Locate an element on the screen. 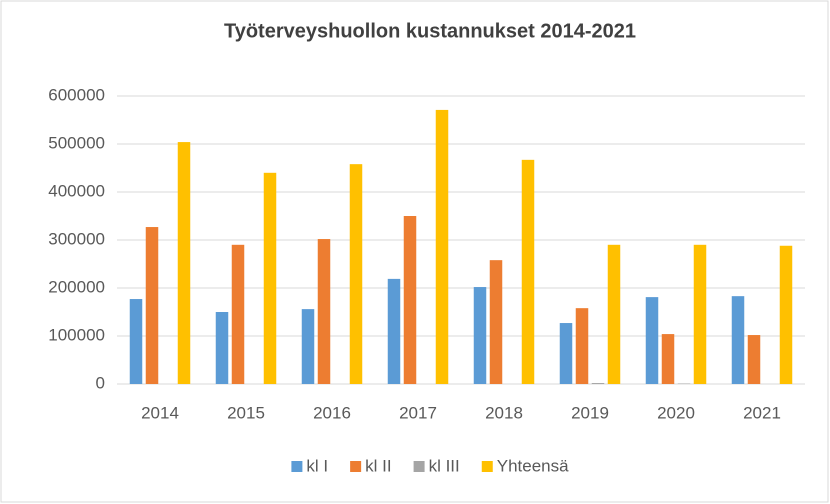  legend-label: Yhteensä is located at coordinates (533, 465).